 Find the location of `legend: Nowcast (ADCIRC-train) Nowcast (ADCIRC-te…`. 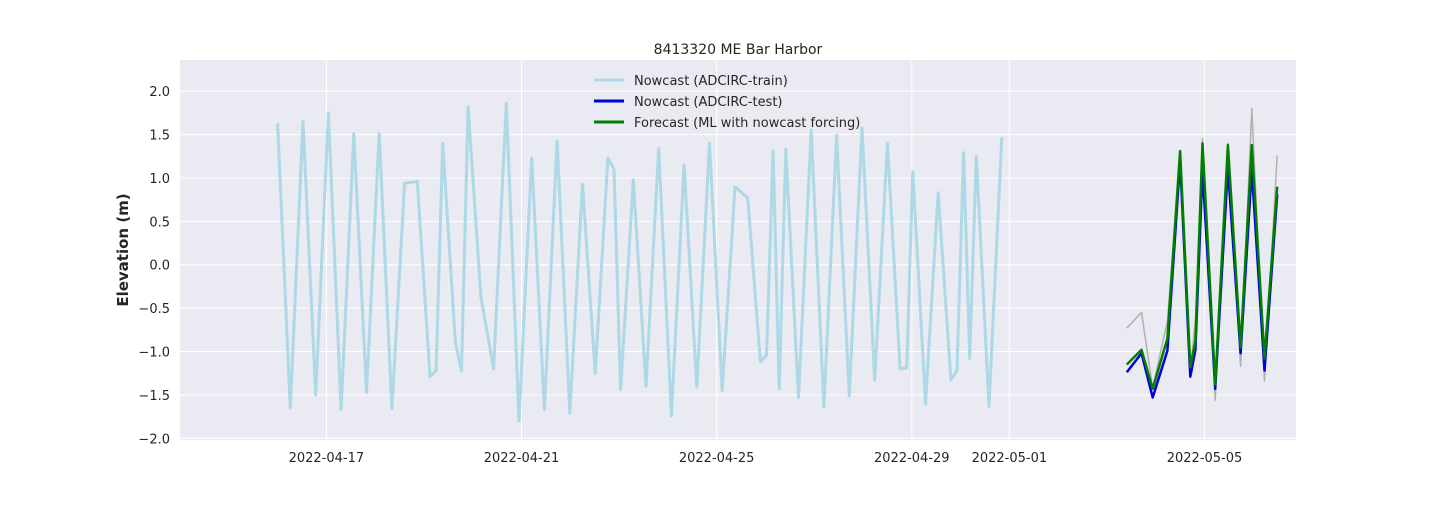

legend: Nowcast (ADCIRC-train) Nowcast (ADCIRC-te… is located at coordinates (727, 102).